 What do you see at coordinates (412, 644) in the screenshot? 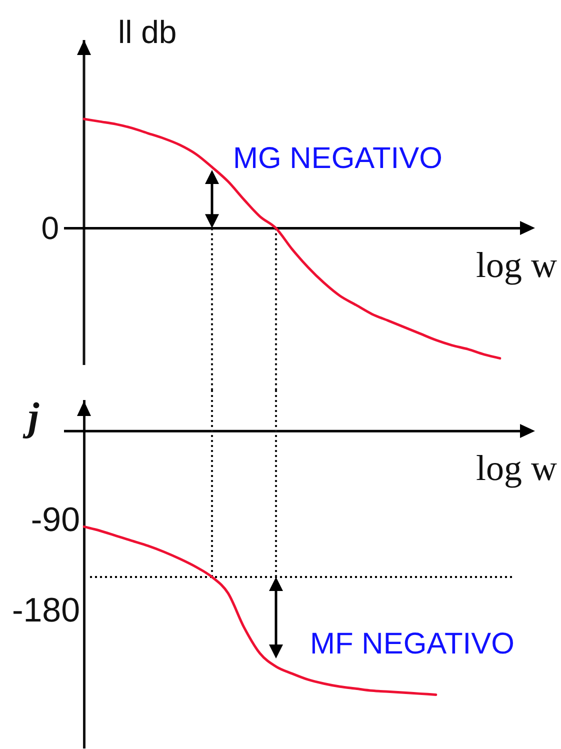
I see `annotation: MF NEGATIVO` at bounding box center [412, 644].